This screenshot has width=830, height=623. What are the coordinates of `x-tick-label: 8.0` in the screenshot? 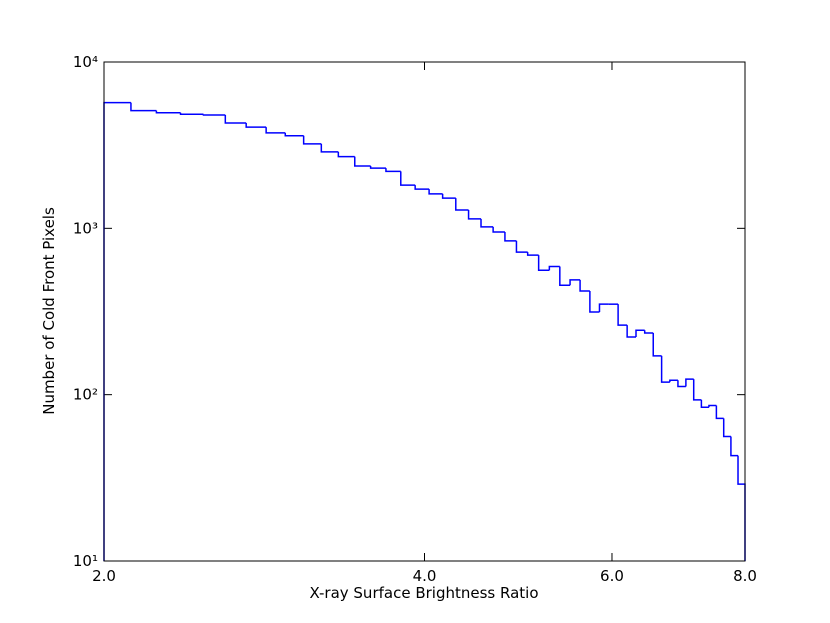 It's located at (745, 576).